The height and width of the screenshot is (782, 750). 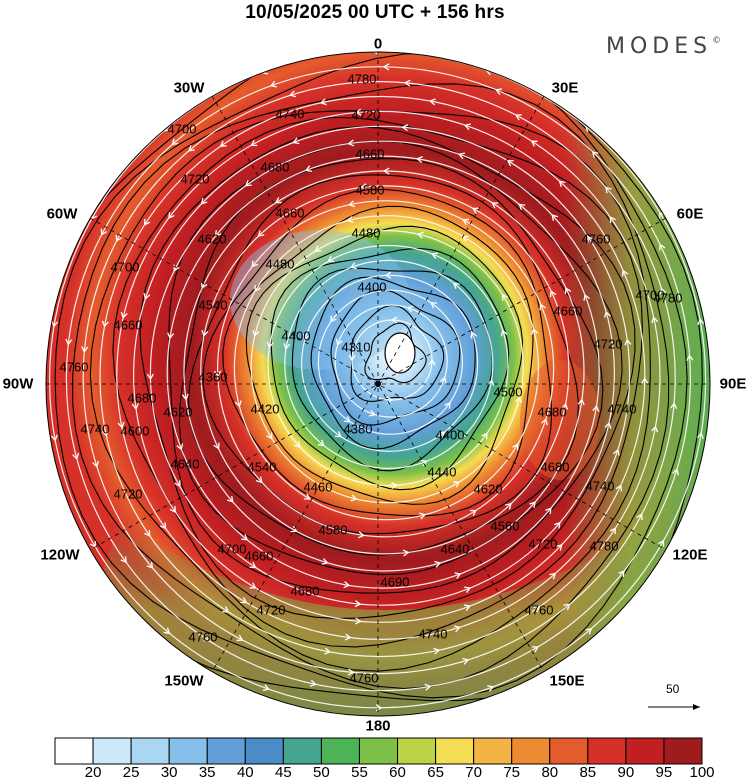 I want to click on colorbar-tick: 90, so click(x=626, y=772).